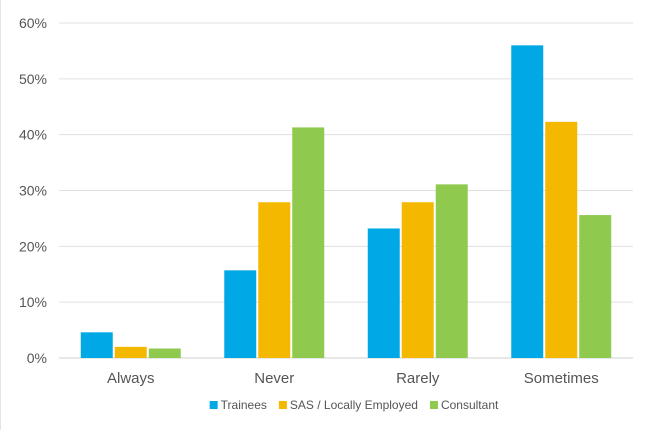 The image size is (653, 430). What do you see at coordinates (561, 239) in the screenshot?
I see `bar-sometimes-sas-locally-employed` at bounding box center [561, 239].